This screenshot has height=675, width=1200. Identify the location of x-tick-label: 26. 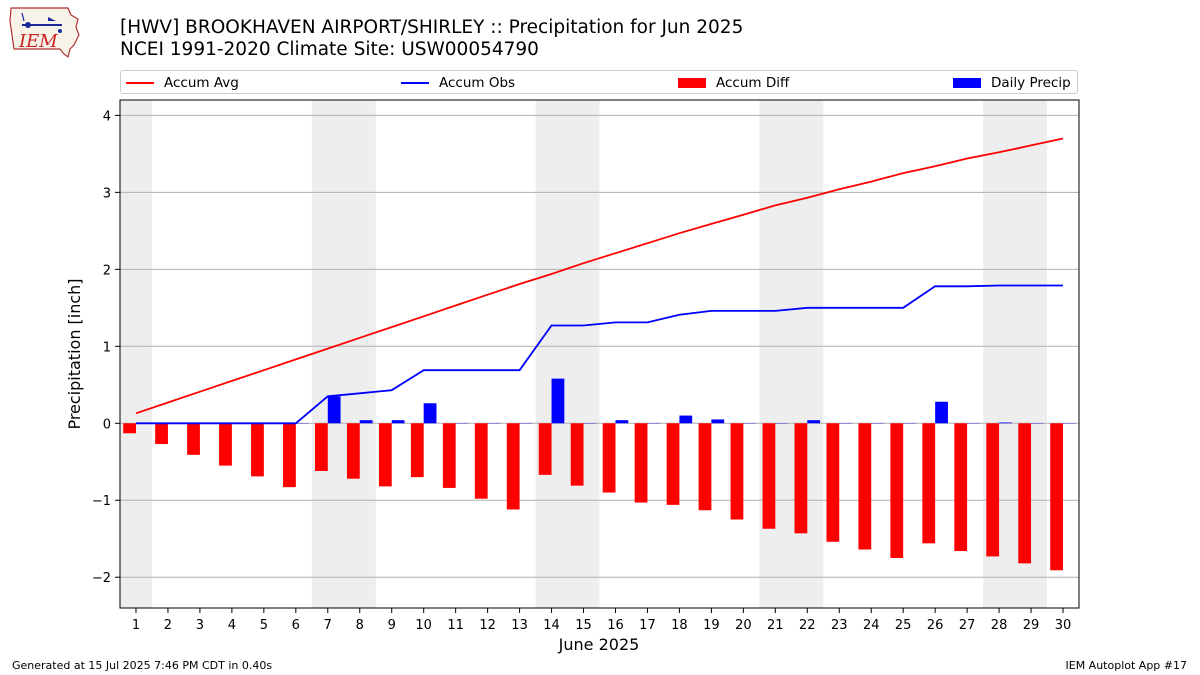
(935, 625).